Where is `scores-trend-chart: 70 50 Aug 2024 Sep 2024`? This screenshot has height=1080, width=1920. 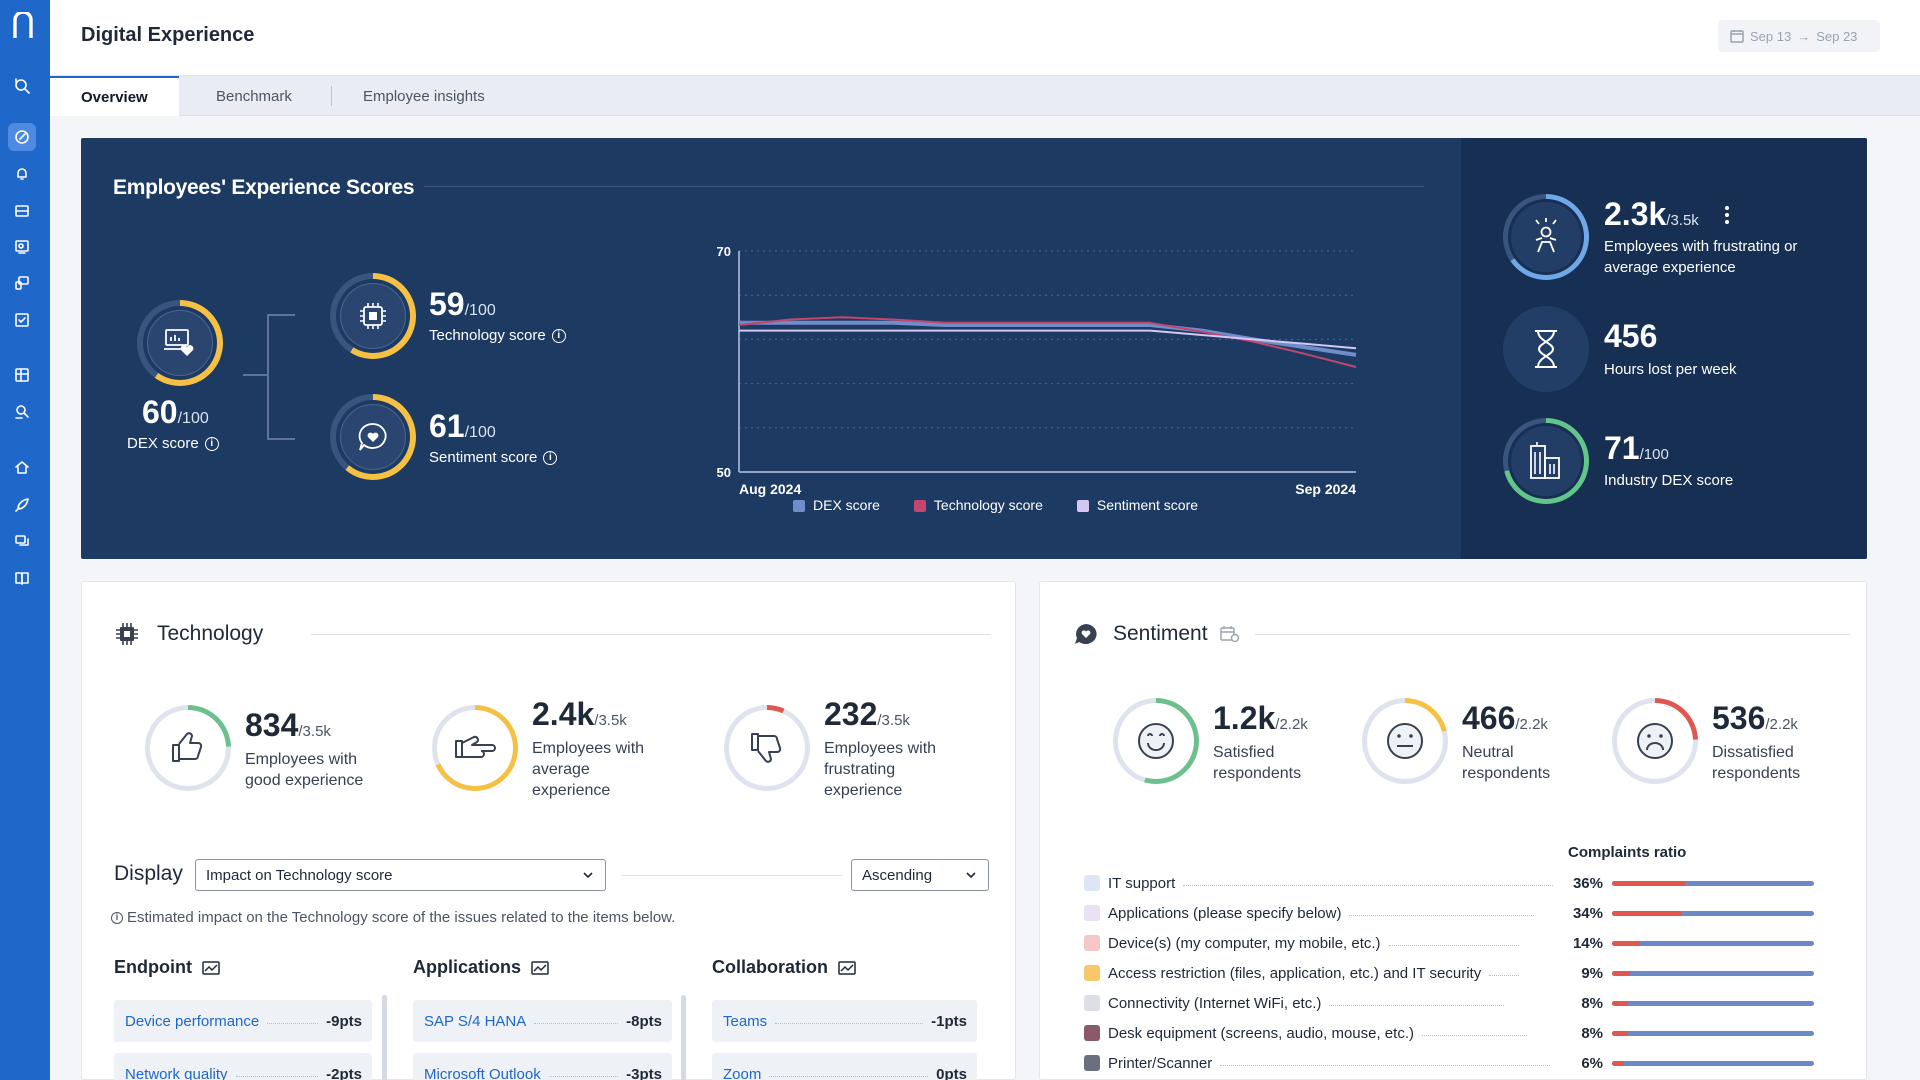 scores-trend-chart: 70 50 Aug 2024 Sep 2024 is located at coordinates (1037, 370).